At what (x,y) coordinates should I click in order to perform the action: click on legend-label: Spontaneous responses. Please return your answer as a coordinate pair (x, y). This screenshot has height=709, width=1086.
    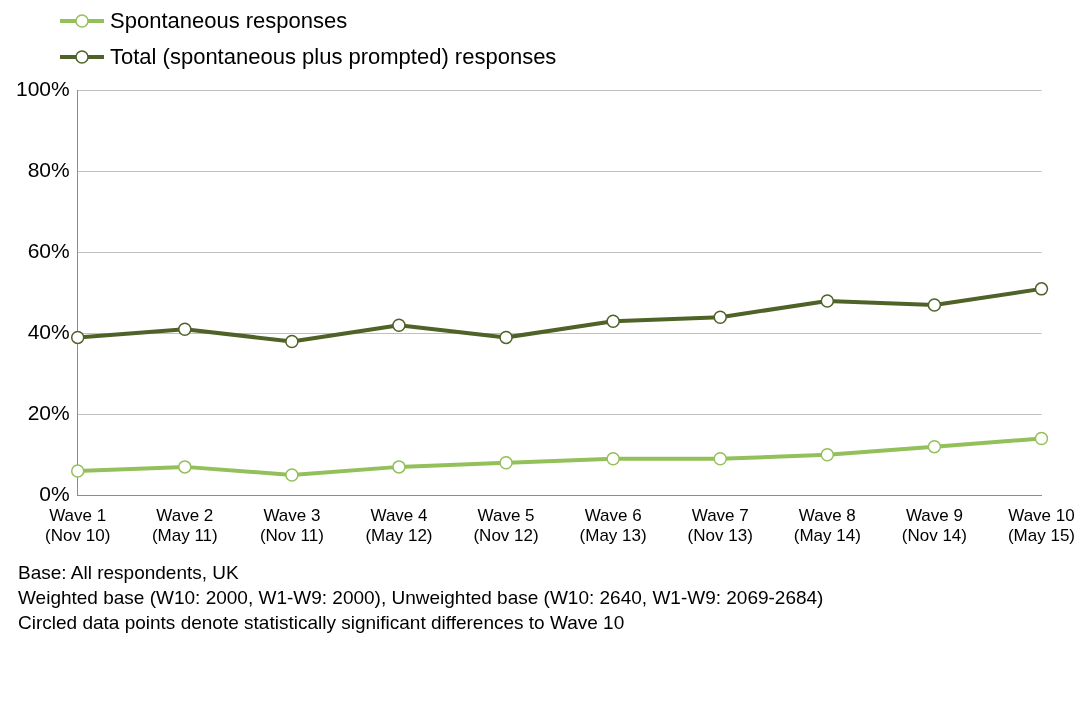
    Looking at the image, I should click on (229, 21).